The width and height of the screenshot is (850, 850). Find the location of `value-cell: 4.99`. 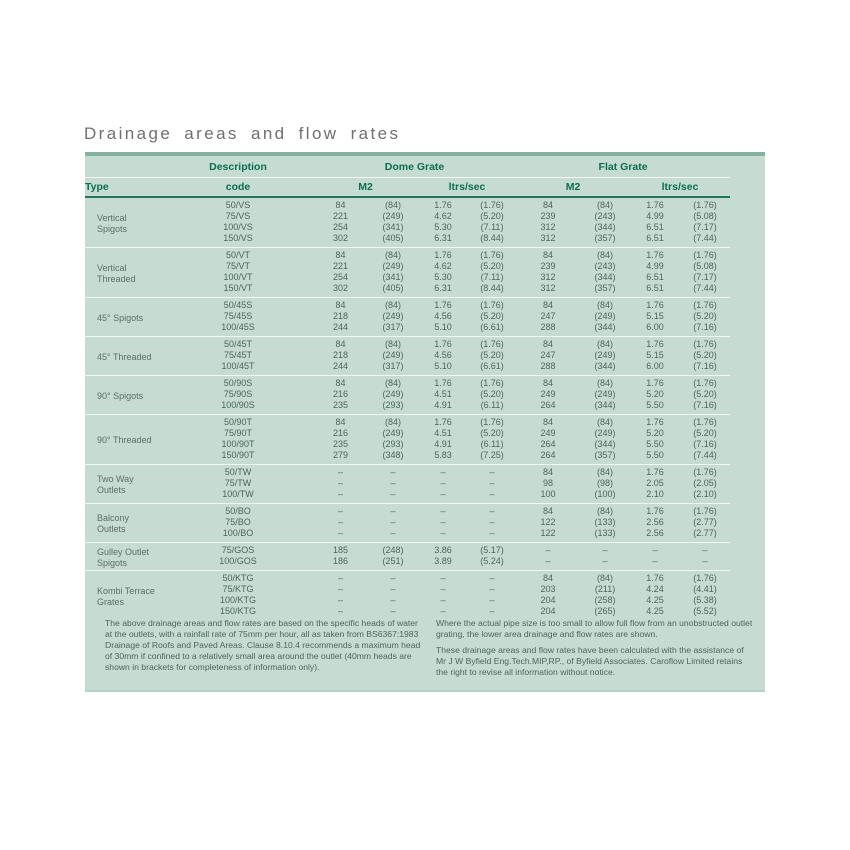

value-cell: 4.99 is located at coordinates (655, 216).